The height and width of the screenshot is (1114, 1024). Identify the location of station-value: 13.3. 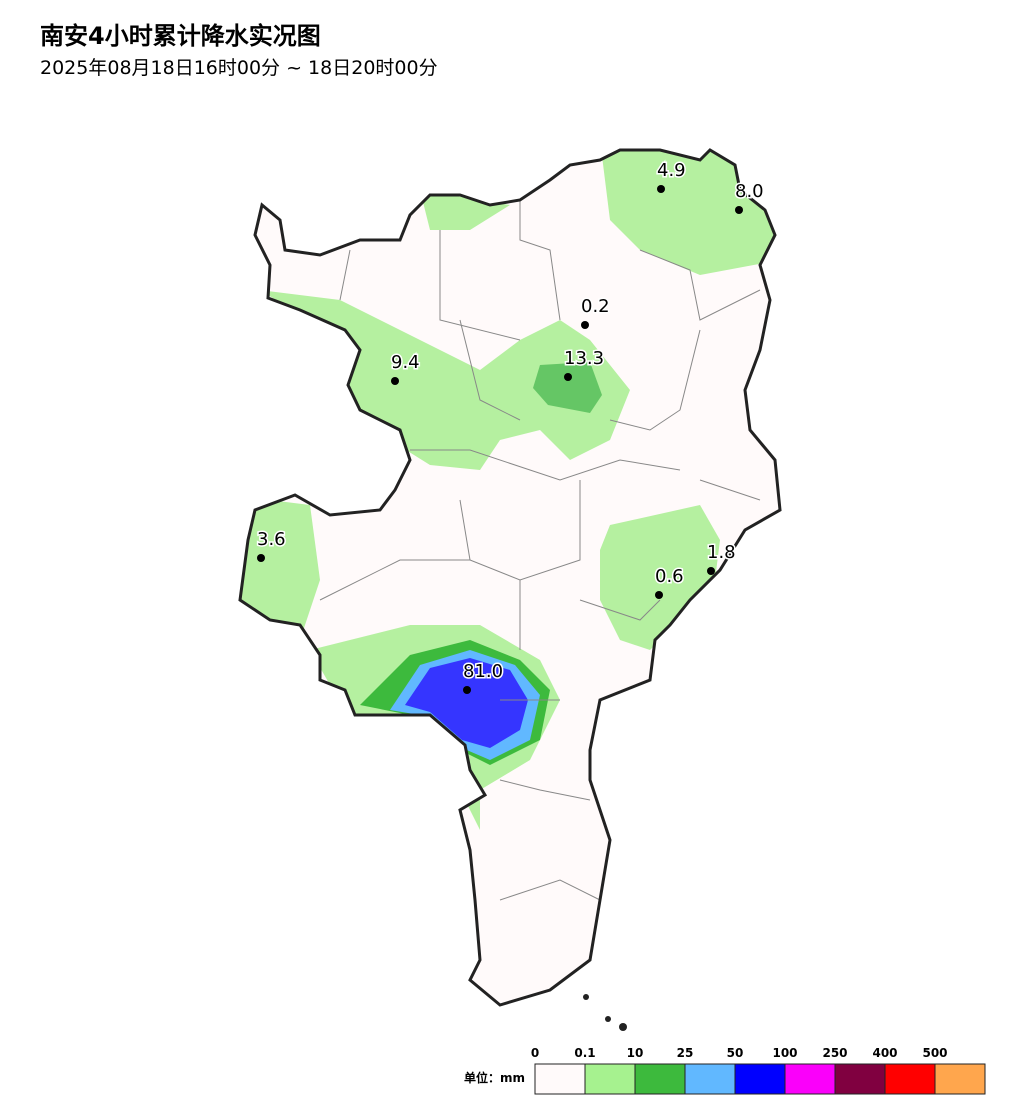
(584, 358).